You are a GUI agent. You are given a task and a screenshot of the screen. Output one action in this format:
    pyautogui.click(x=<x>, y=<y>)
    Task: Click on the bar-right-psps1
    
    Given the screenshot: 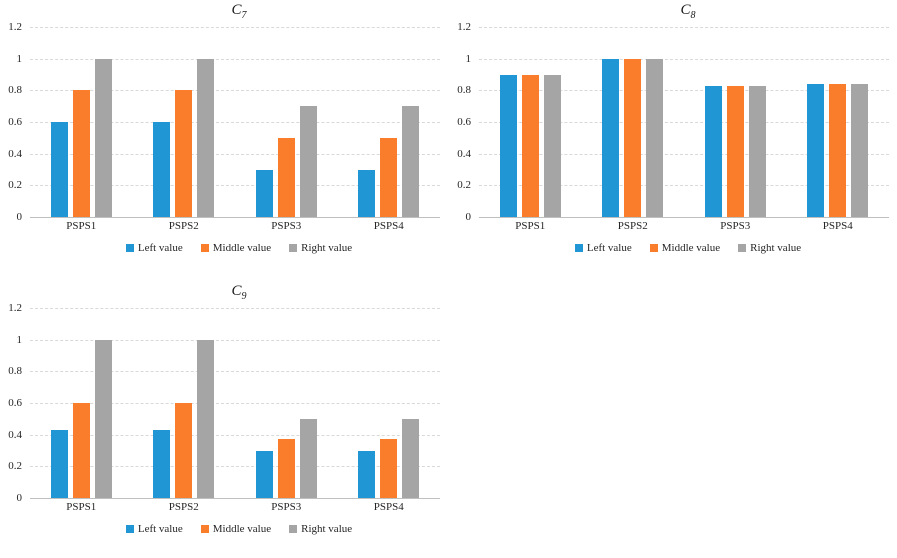 What is the action you would take?
    pyautogui.click(x=103, y=418)
    